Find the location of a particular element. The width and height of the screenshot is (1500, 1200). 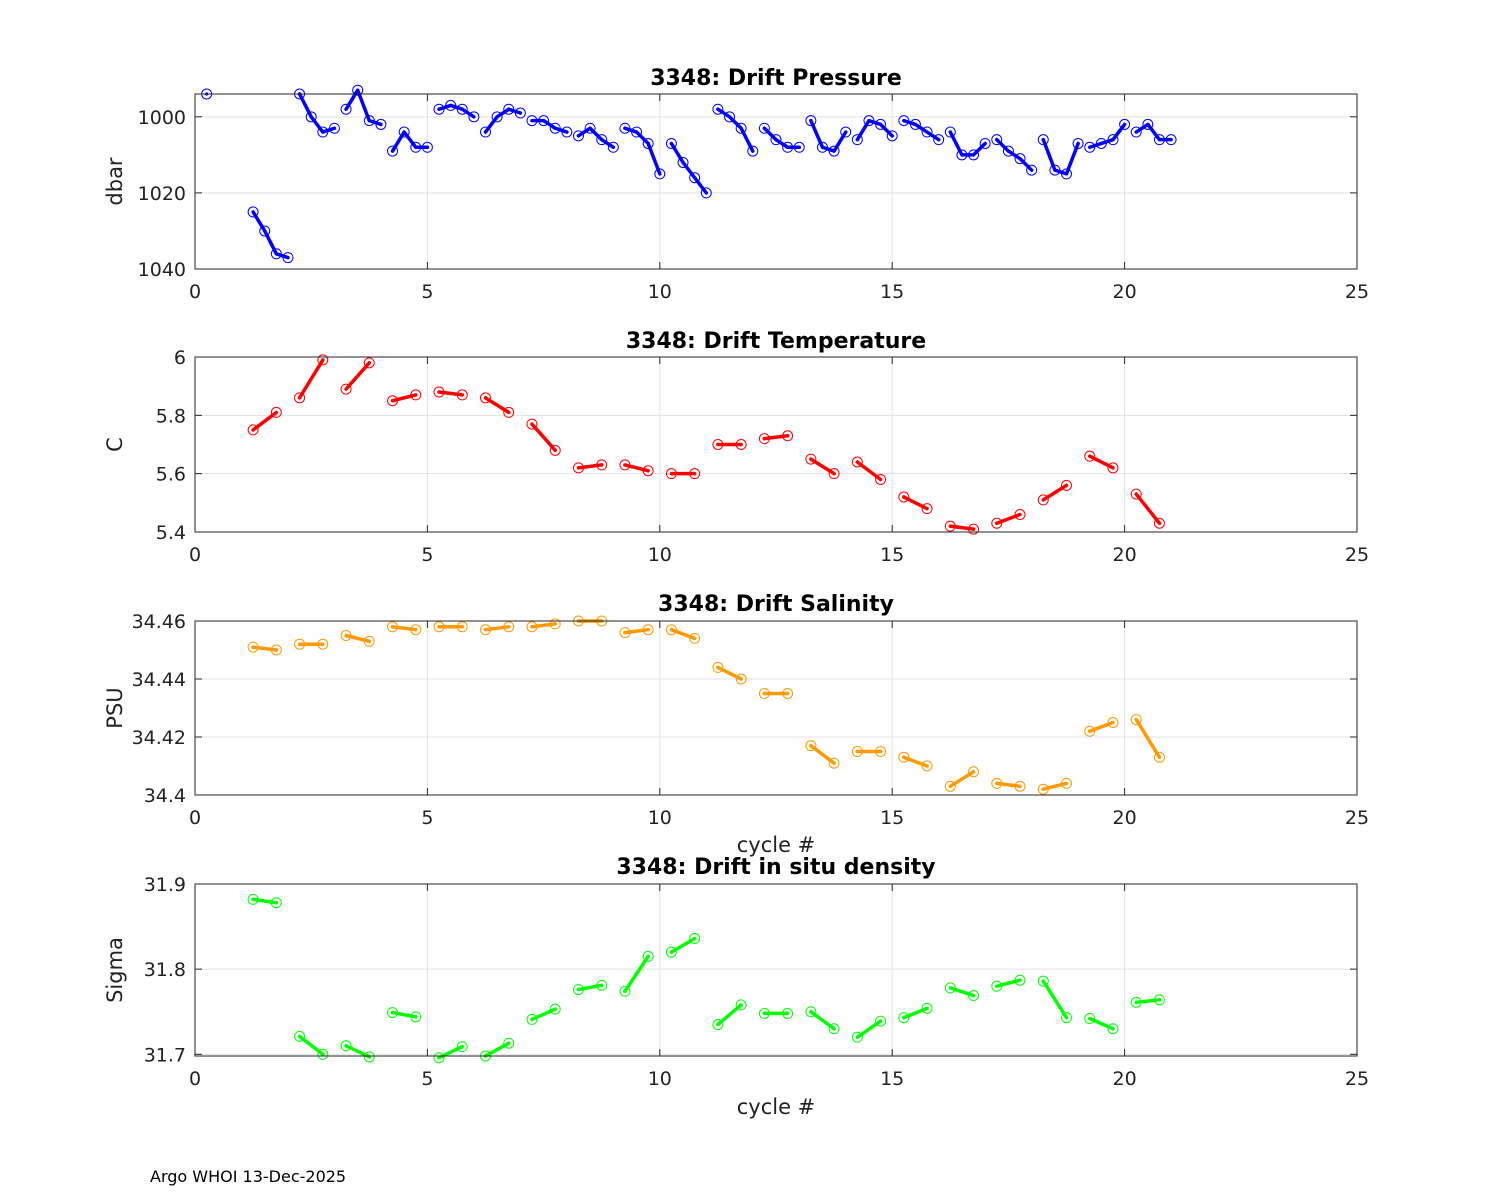

y-axis-label: dbar is located at coordinates (115, 181).